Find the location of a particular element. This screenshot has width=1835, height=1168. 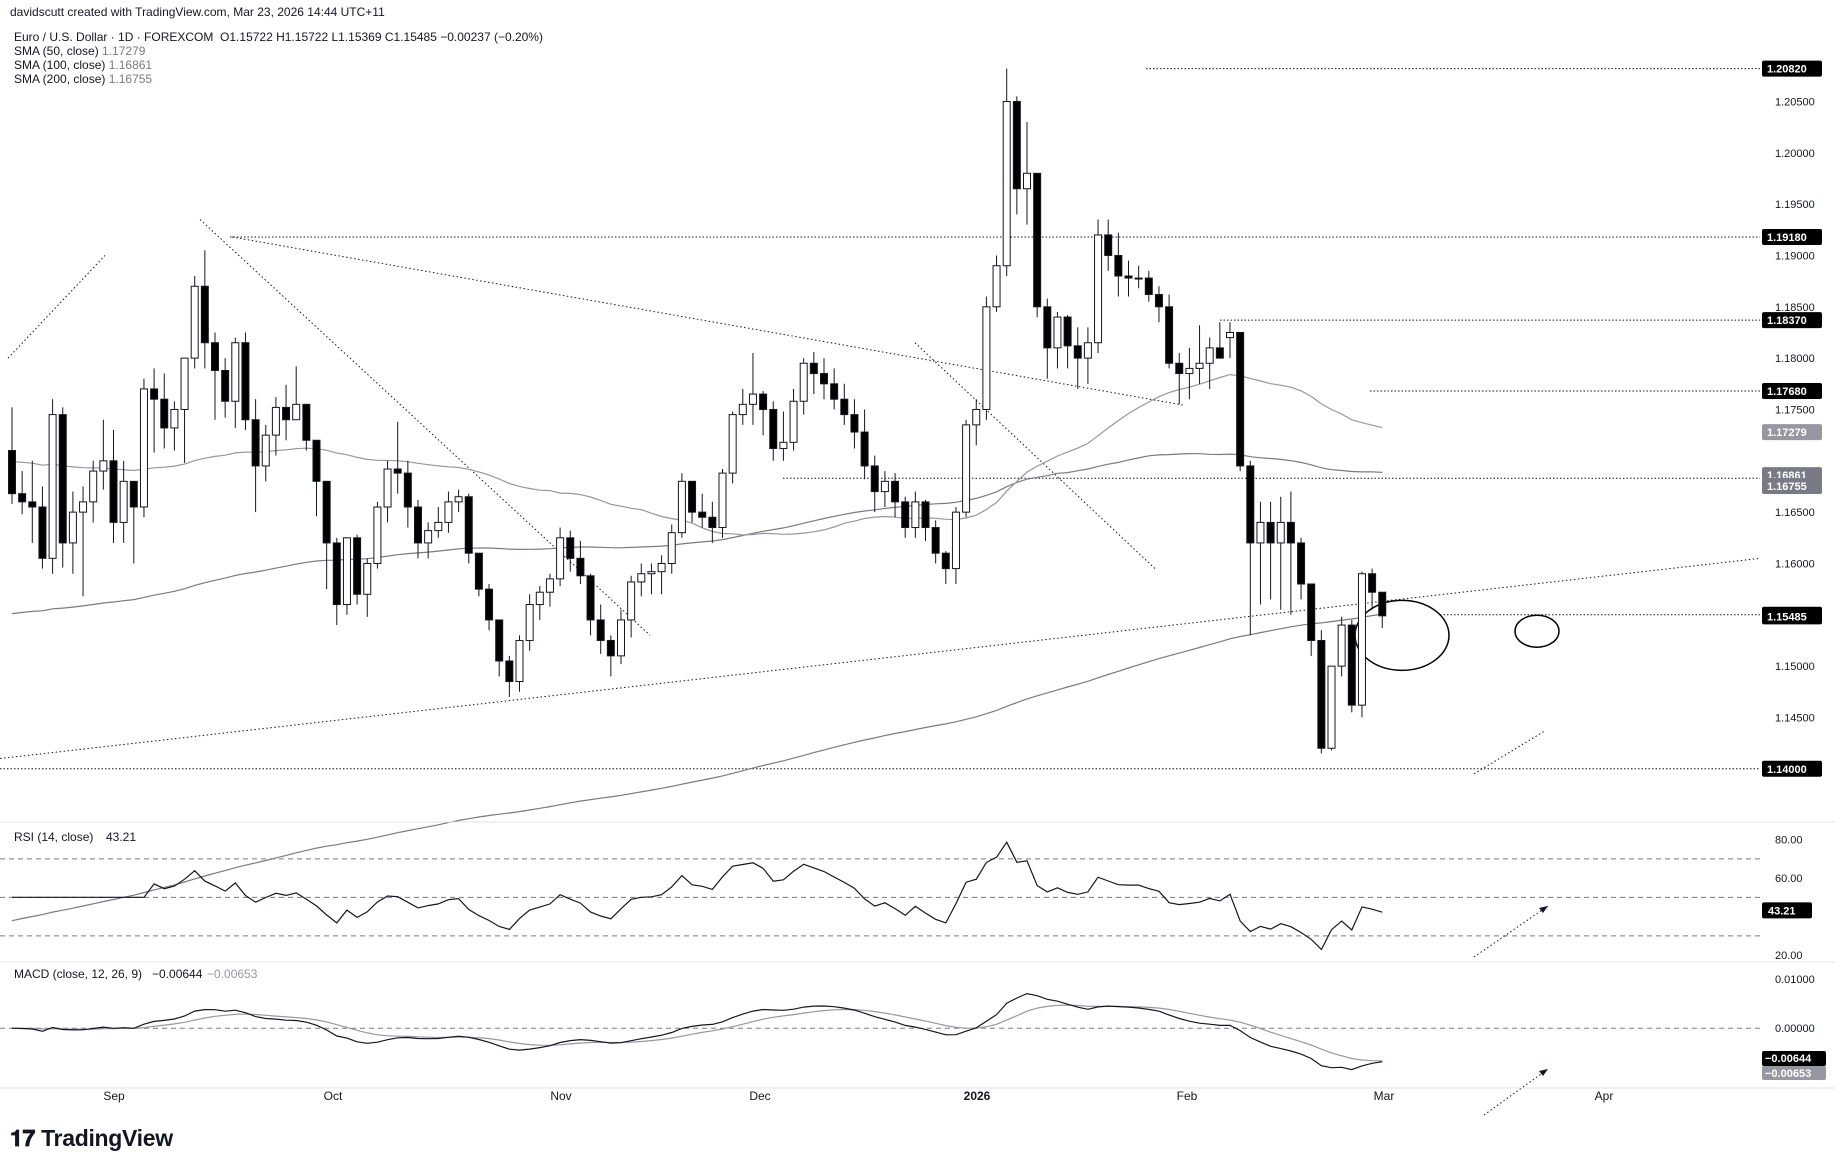

sma200-value: 1.16755 is located at coordinates (130, 79).